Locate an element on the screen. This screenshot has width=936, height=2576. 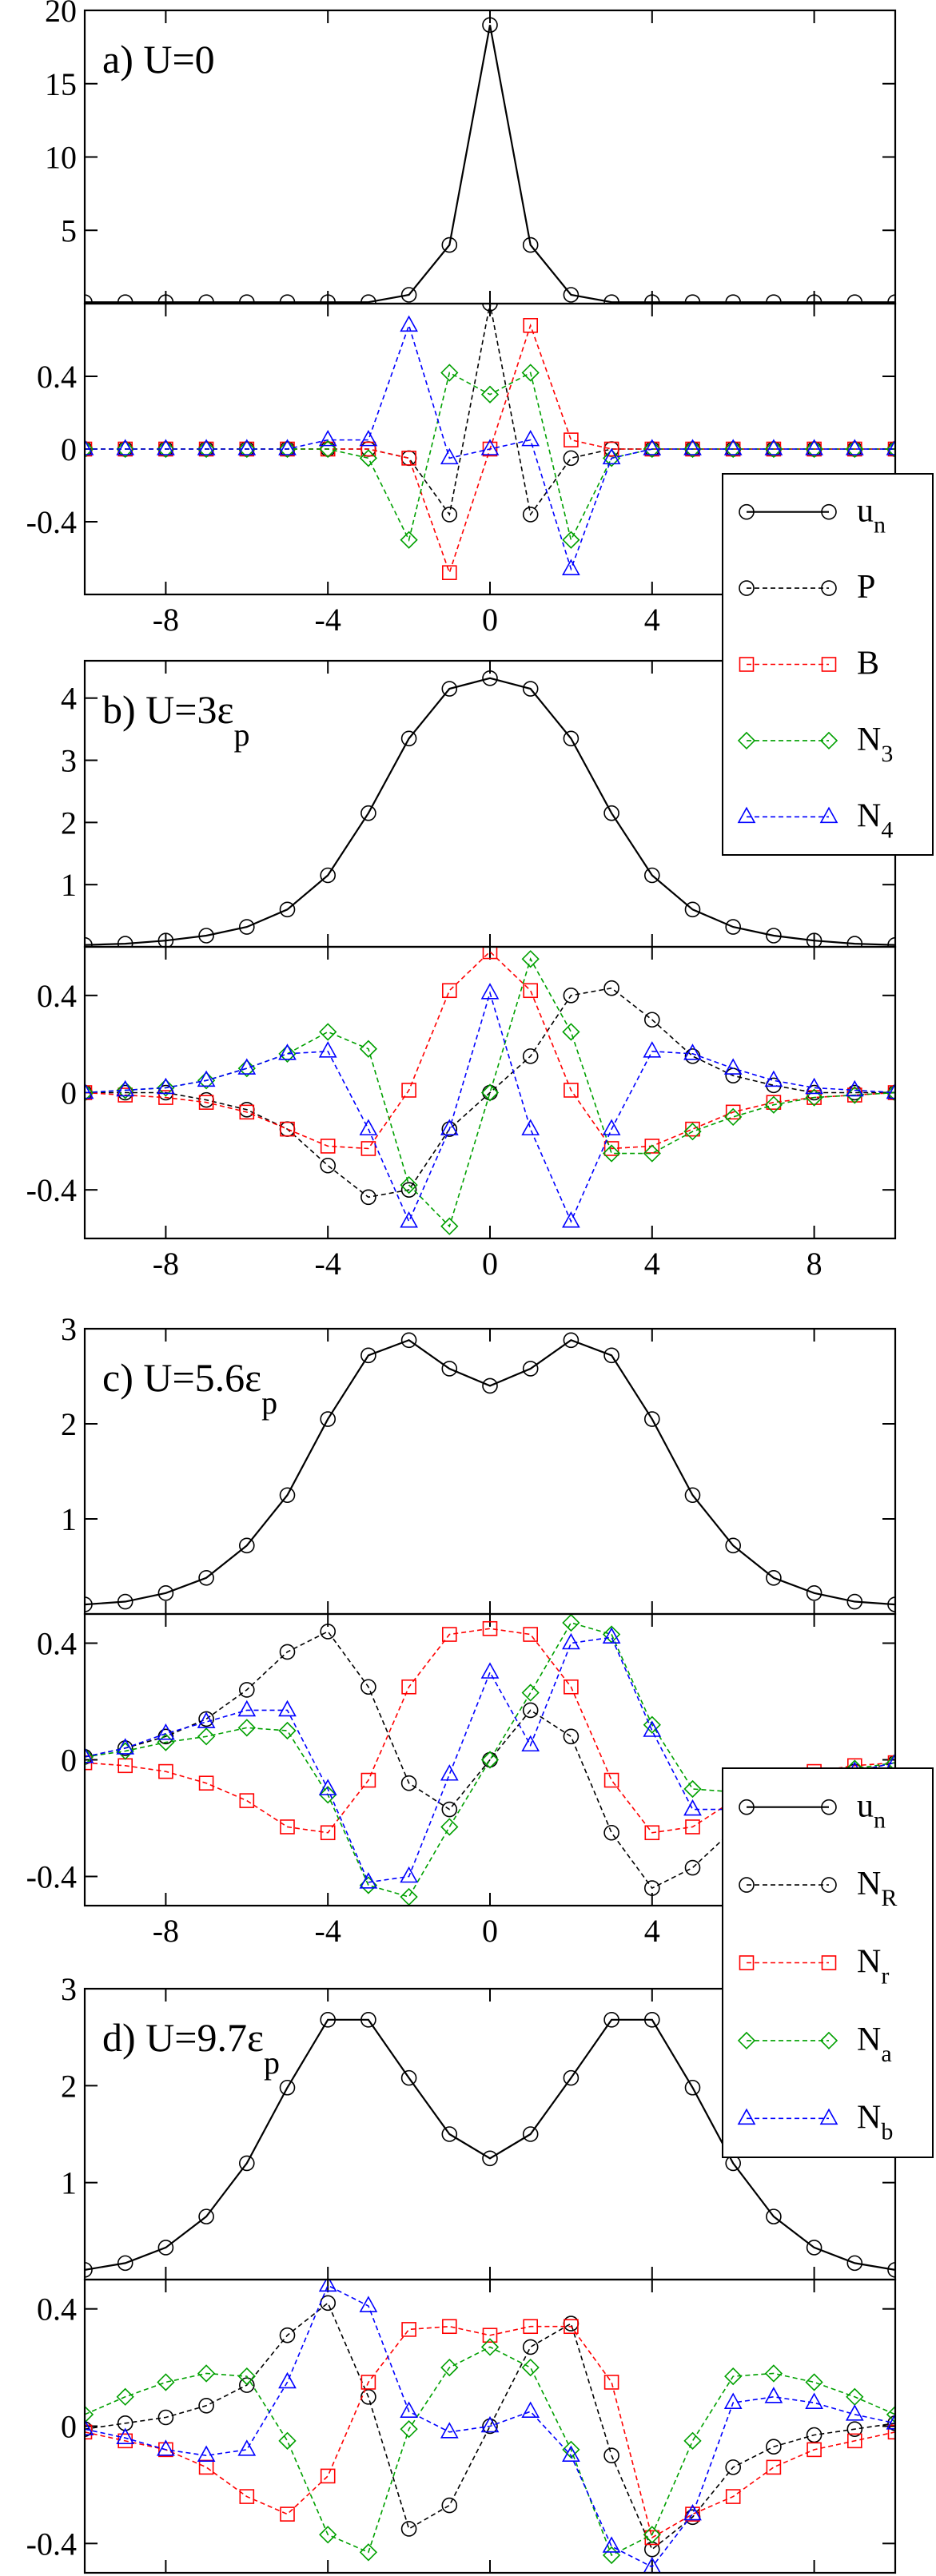
legend2-marker-un is located at coordinates (829, 1807).